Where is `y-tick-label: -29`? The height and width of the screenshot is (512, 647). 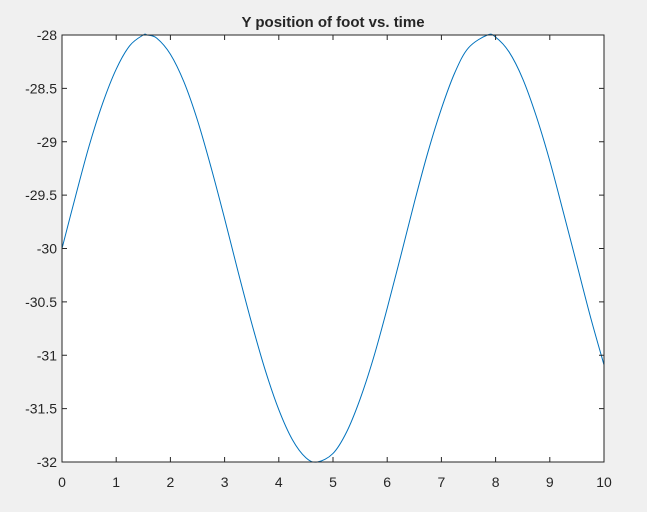
y-tick-label: -29 is located at coordinates (47, 142).